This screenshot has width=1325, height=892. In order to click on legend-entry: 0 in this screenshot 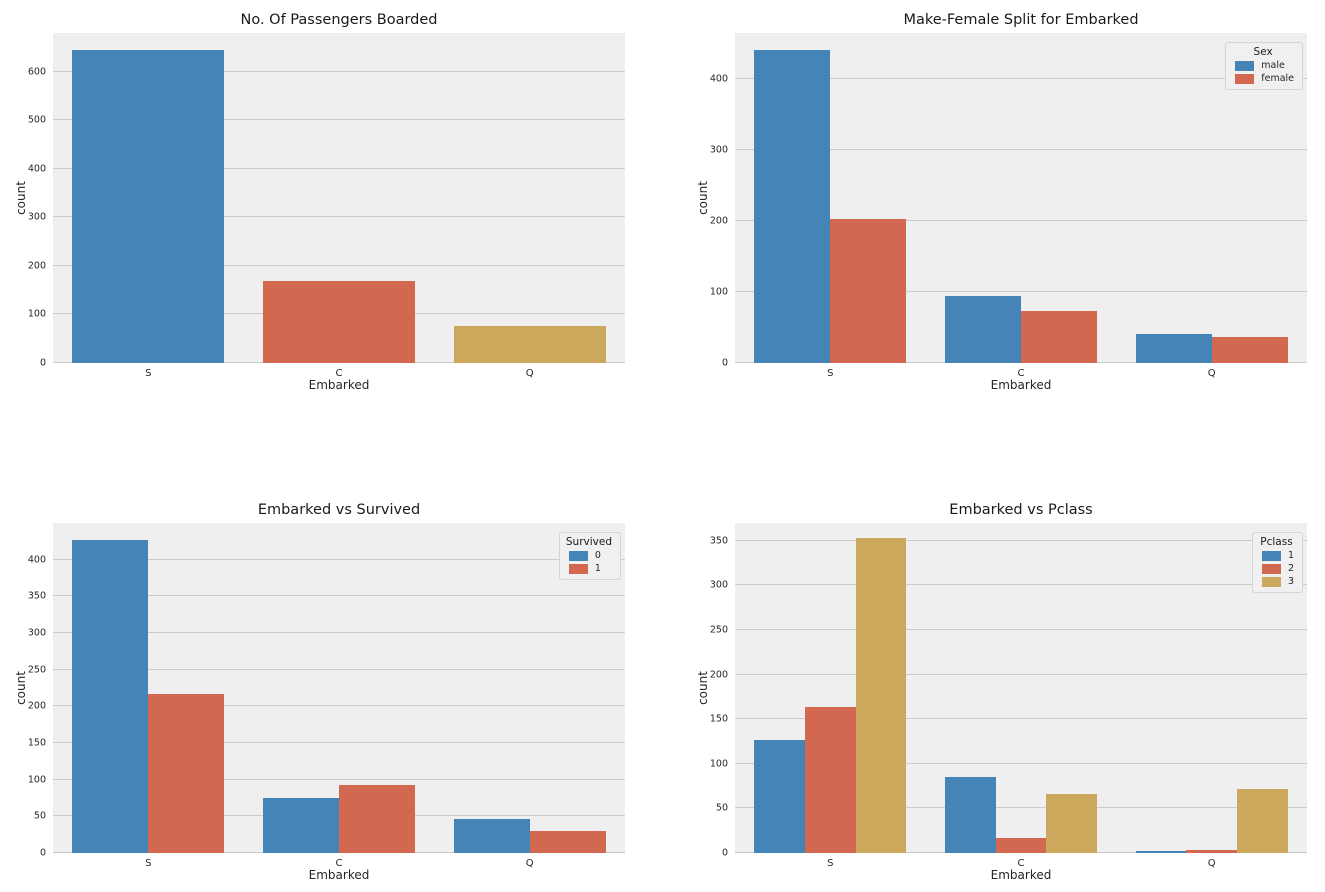, I will do `click(589, 555)`.